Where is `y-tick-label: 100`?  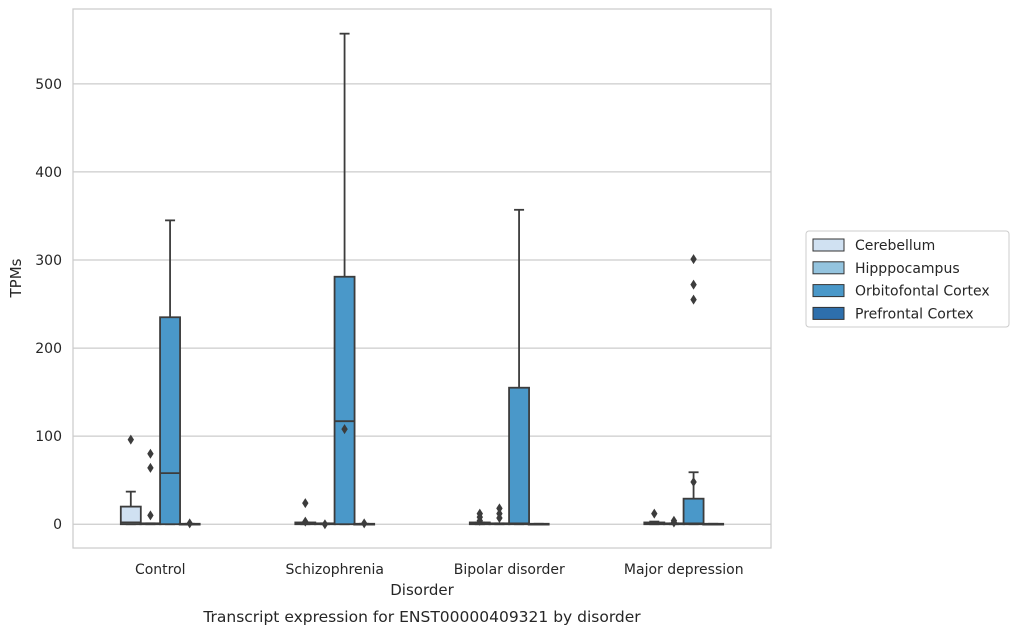
y-tick-label: 100 is located at coordinates (48, 437).